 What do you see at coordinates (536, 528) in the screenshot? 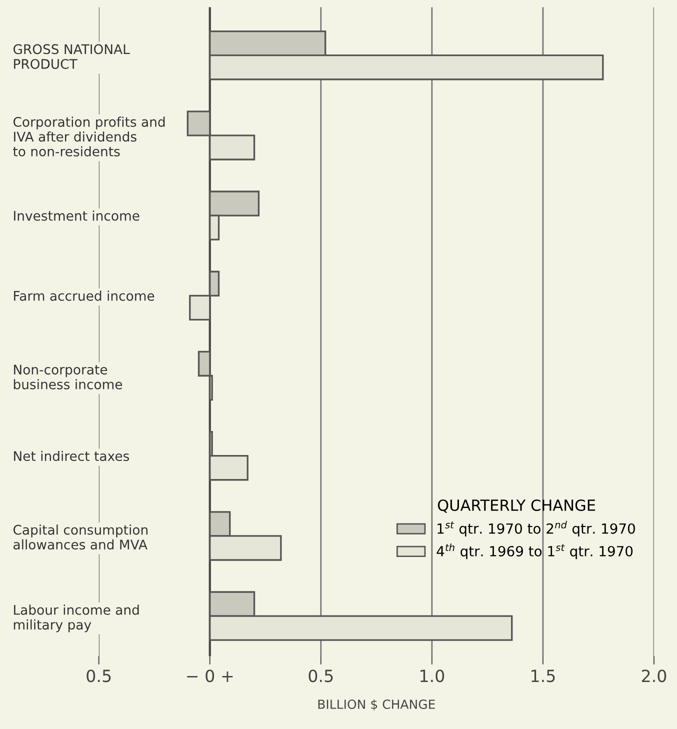
I see `legend-label: 1$^{st}$ qtr. 1970 to 2$^{nd}$ qtr. 1970` at bounding box center [536, 528].